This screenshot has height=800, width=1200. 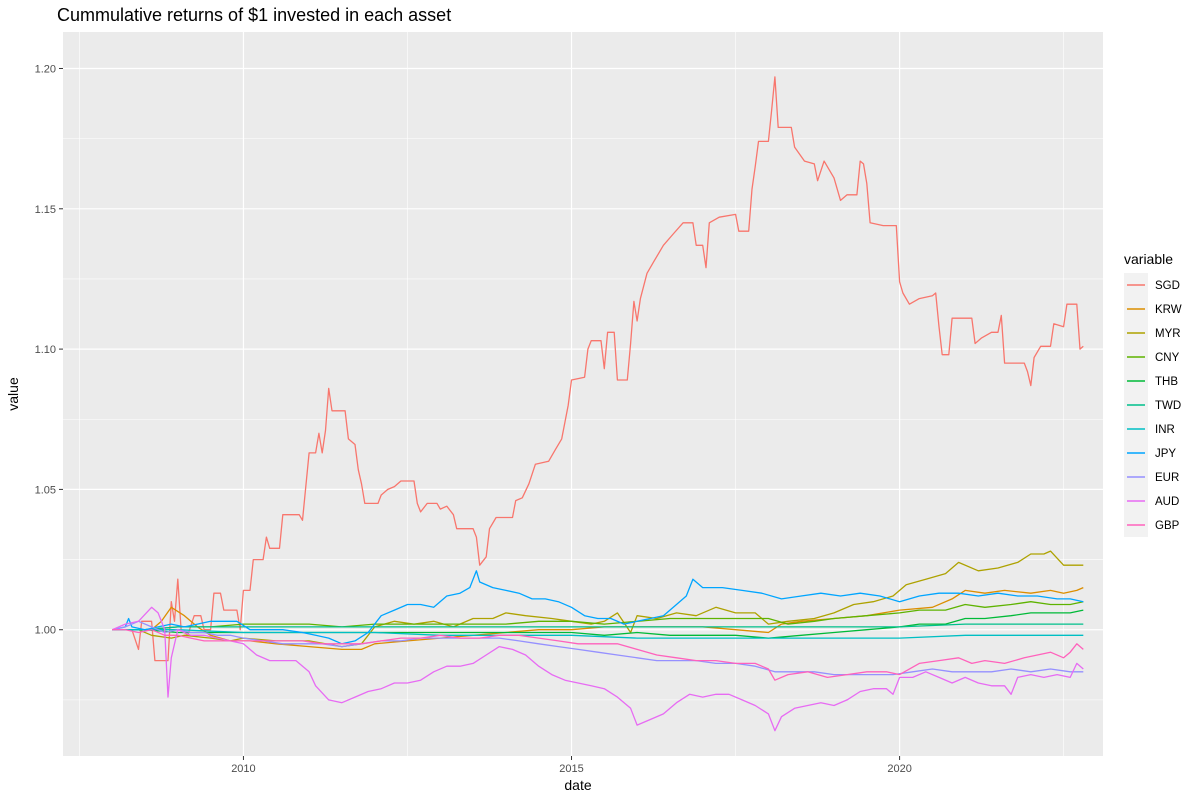 I want to click on y-tick-label: 1.20, so click(x=45, y=69).